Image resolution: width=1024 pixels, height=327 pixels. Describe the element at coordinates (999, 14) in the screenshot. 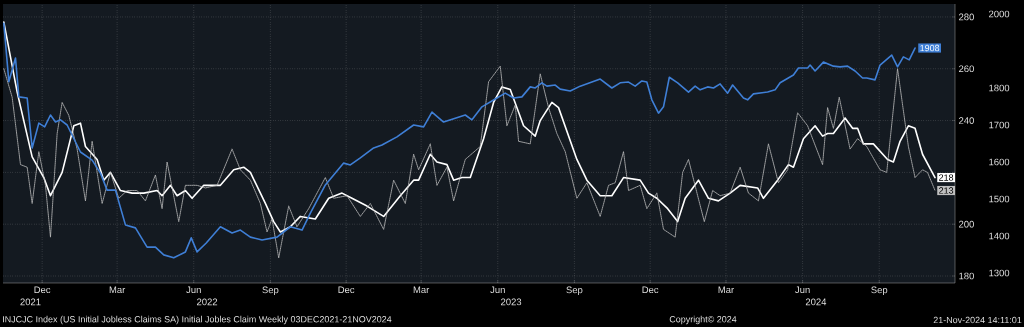

I see `y2-tick-label: 2000` at that location.